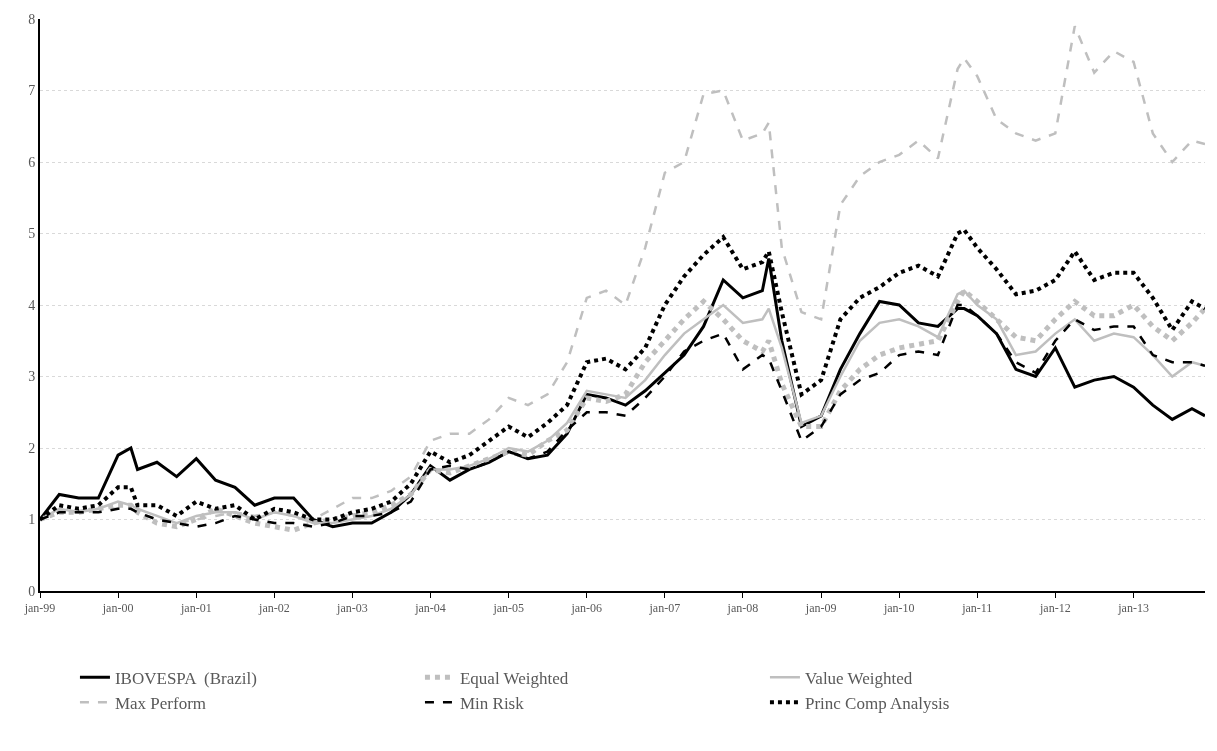 Image resolution: width=1217 pixels, height=751 pixels. Describe the element at coordinates (742, 608) in the screenshot. I see `x-tick-label: jan-08` at that location.